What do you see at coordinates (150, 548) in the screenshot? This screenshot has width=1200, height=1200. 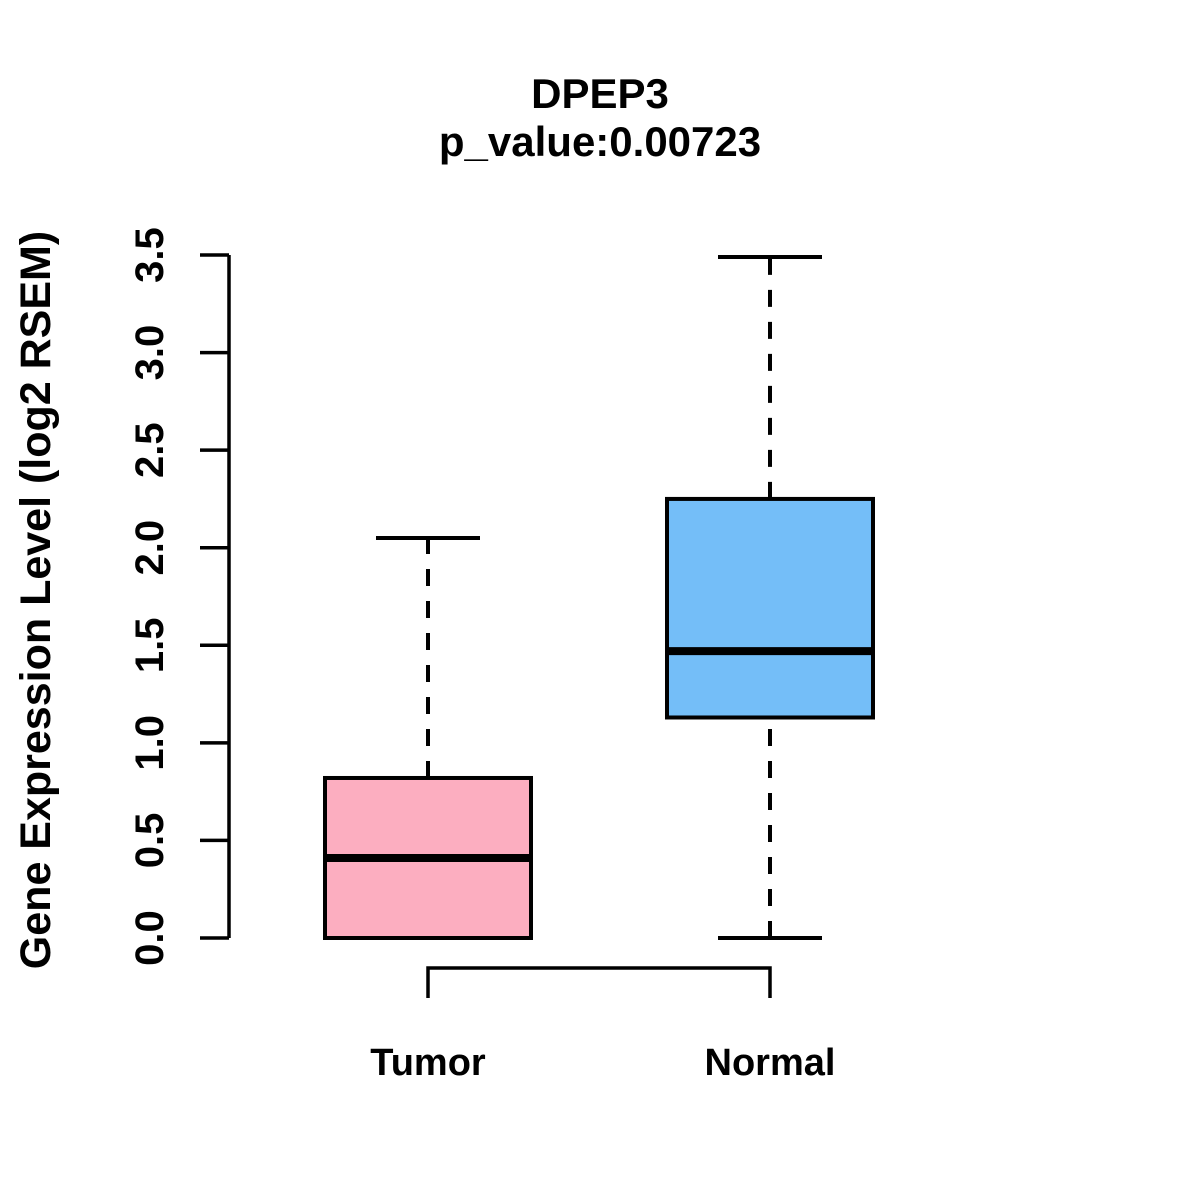 I see `y-axis-tick-label: 2.0` at bounding box center [150, 548].